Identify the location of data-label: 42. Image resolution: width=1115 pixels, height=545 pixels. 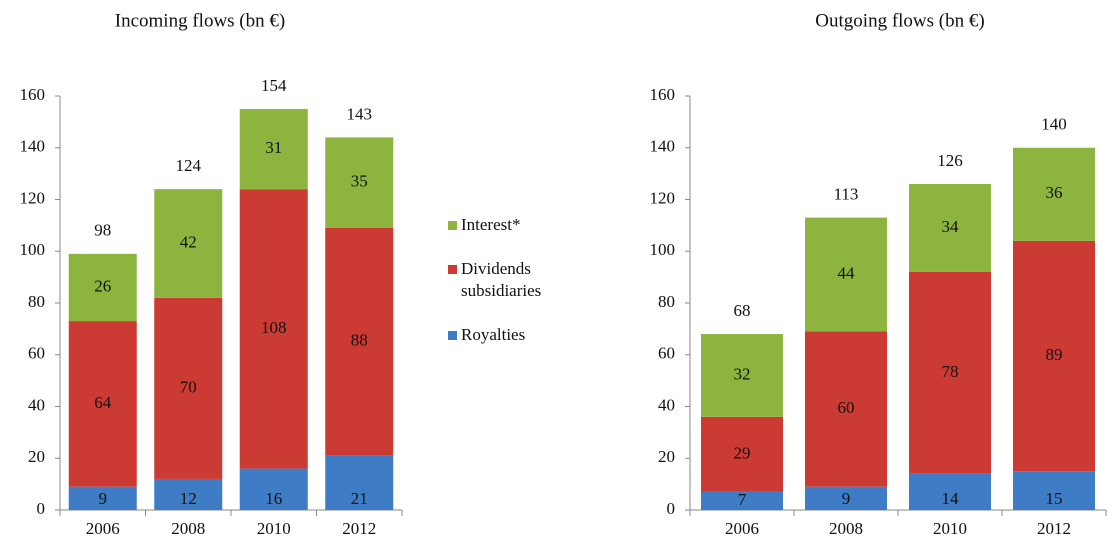
(188, 241).